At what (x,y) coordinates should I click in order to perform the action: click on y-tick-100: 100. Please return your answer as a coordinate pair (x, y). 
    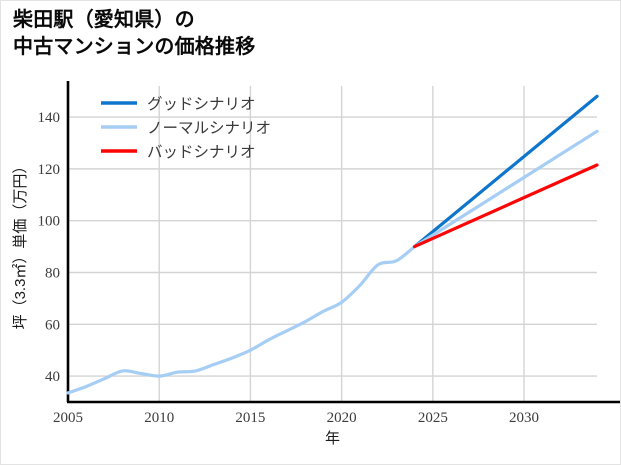
    Looking at the image, I should click on (49, 222).